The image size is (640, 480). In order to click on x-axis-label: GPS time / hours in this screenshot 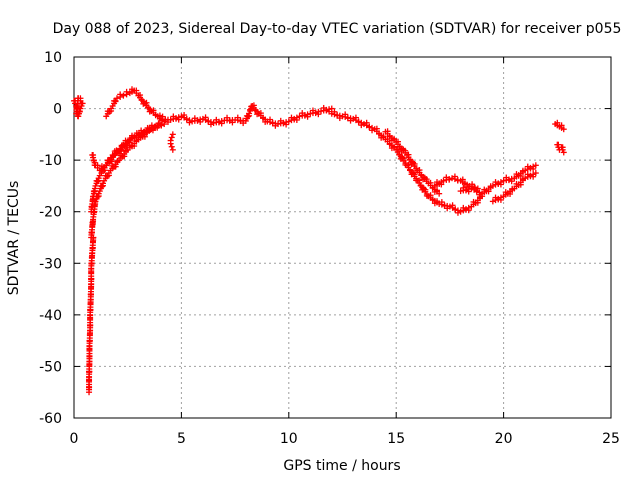, I will do `click(341, 466)`.